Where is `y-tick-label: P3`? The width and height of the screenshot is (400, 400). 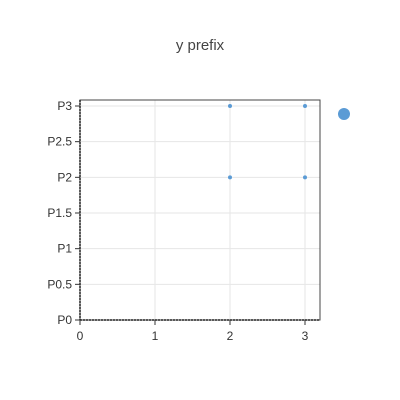
y-tick-label: P3 is located at coordinates (64, 106).